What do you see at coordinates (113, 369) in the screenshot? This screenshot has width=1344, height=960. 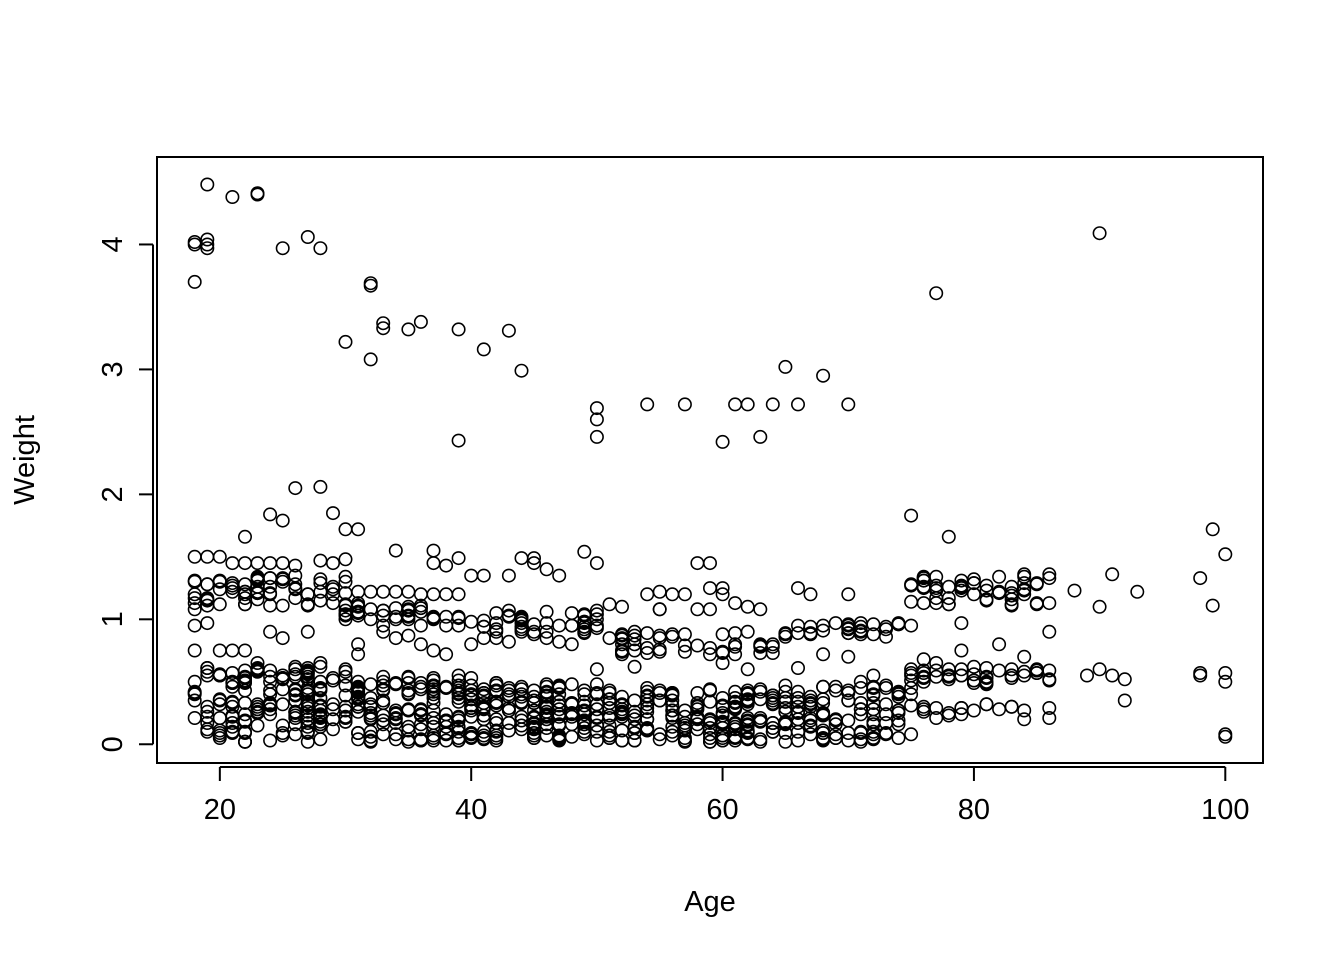 I see `y-tick-label: 3` at bounding box center [113, 369].